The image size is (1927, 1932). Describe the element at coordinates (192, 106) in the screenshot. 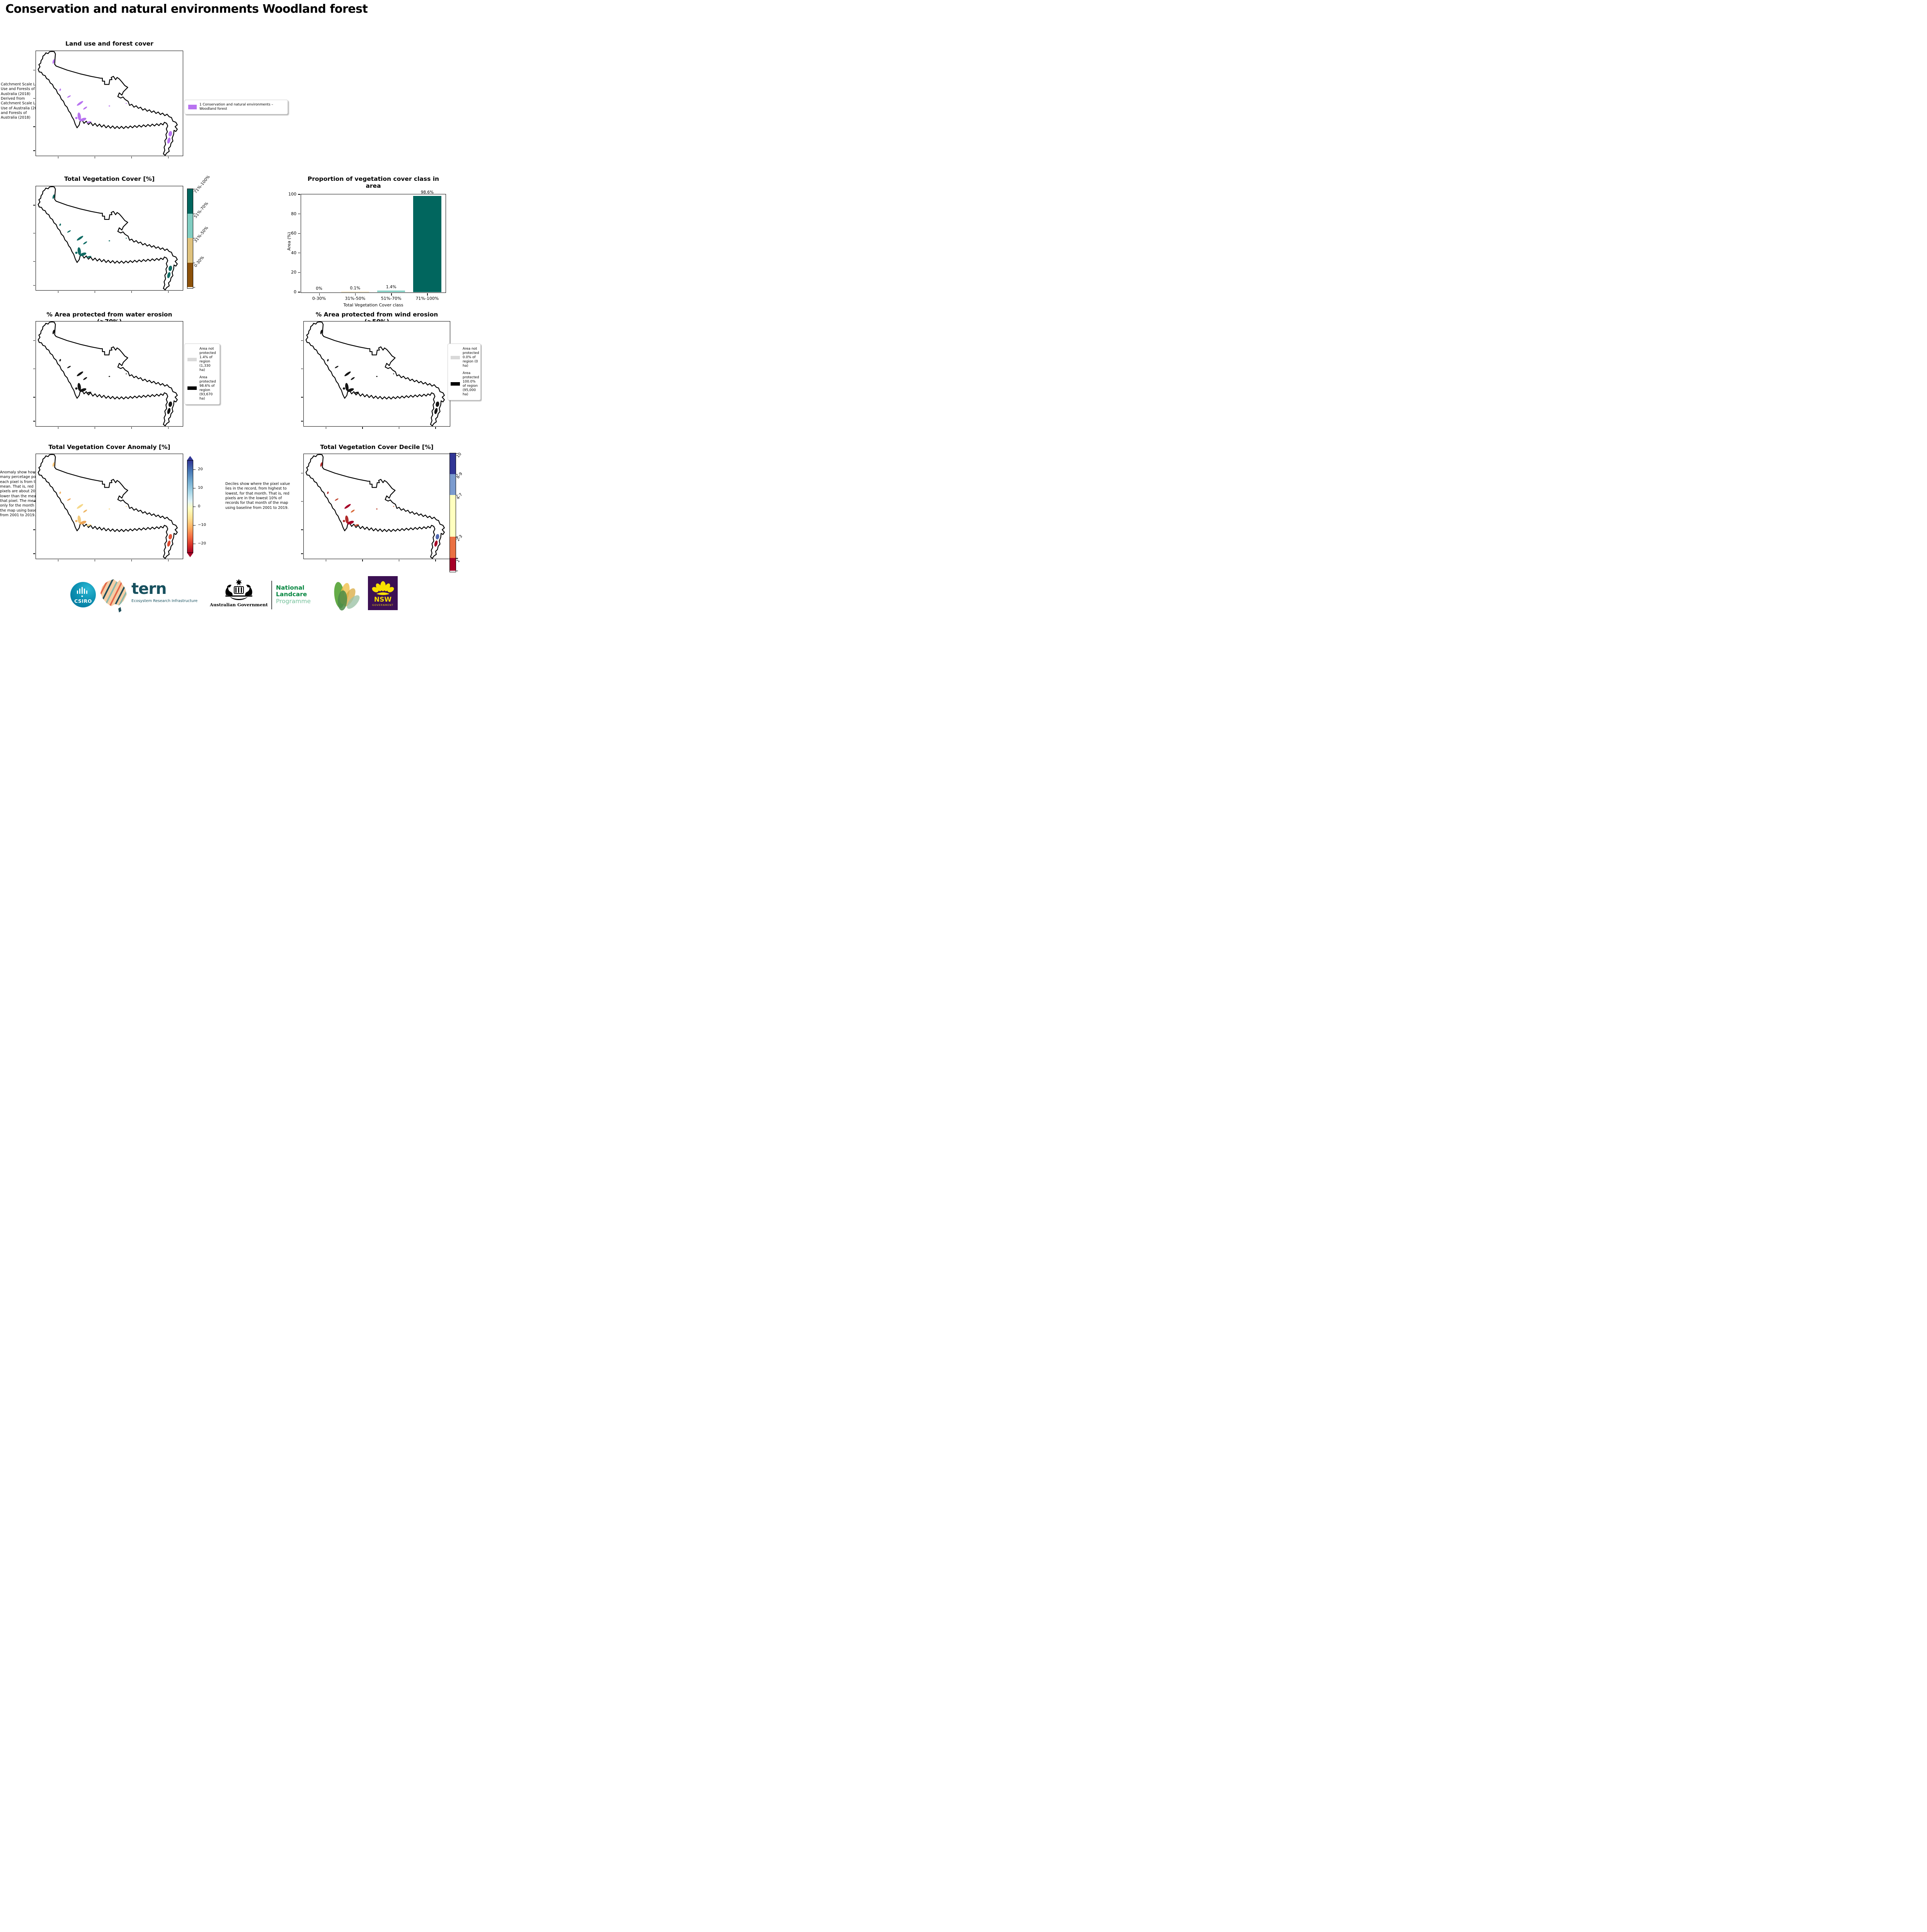

I see `landuse-legend-swatch` at that location.